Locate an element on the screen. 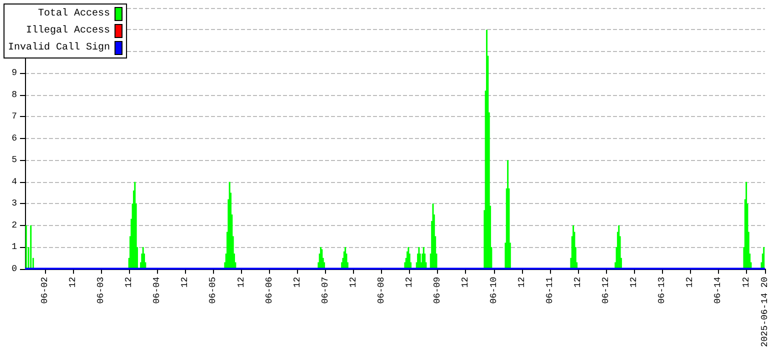  x-tick-label: 2025-06-14 20 is located at coordinates (765, 312).